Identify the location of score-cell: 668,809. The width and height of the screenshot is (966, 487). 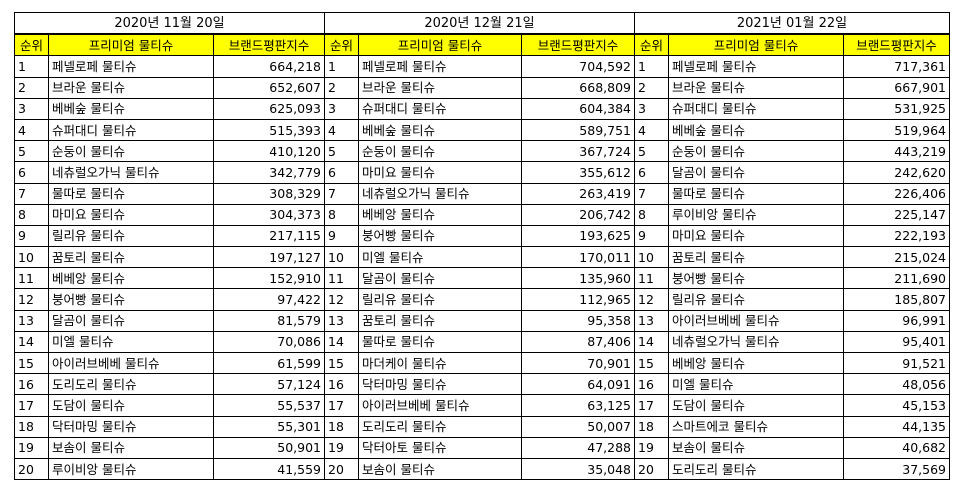
(578, 87).